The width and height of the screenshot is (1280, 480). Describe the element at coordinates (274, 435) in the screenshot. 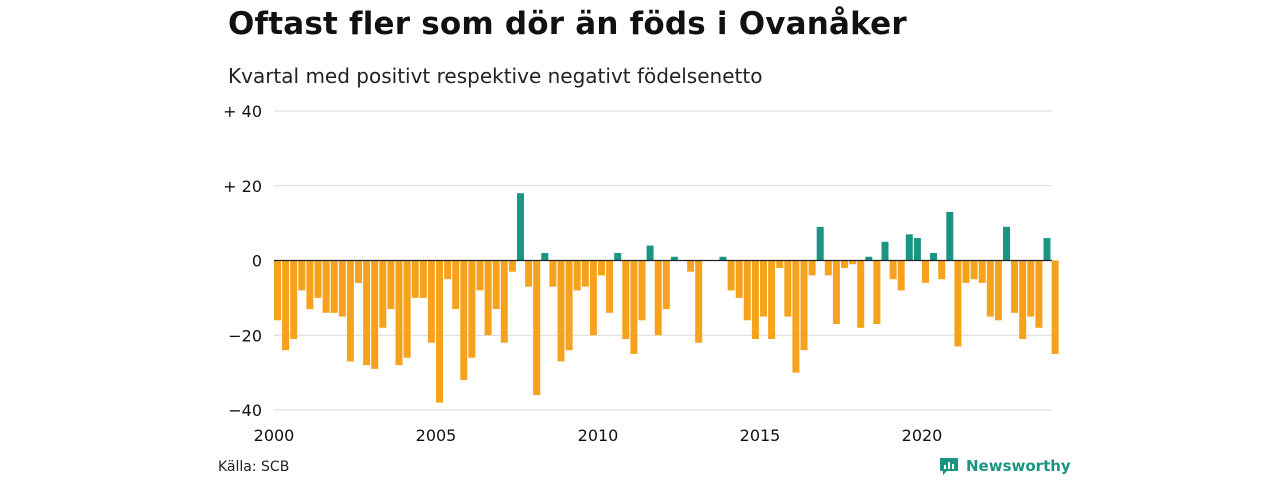

I see `x-tick-label: 2000` at that location.